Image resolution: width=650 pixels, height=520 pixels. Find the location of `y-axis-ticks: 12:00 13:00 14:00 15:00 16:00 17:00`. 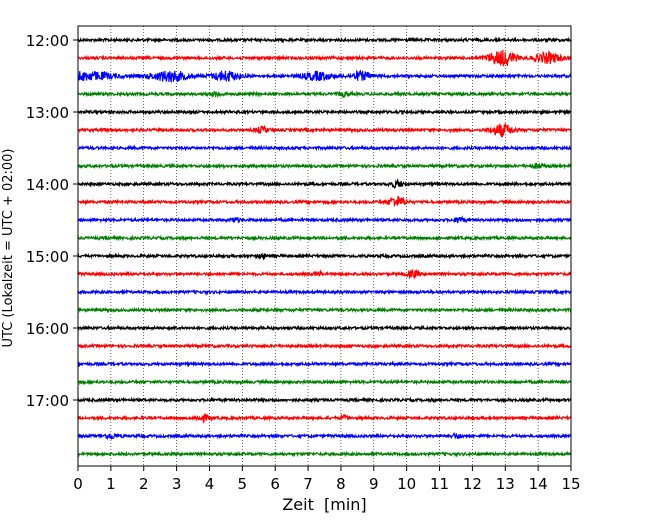

y-axis-ticks: 12:00 13:00 14:00 15:00 16:00 17:00 is located at coordinates (52, 221).